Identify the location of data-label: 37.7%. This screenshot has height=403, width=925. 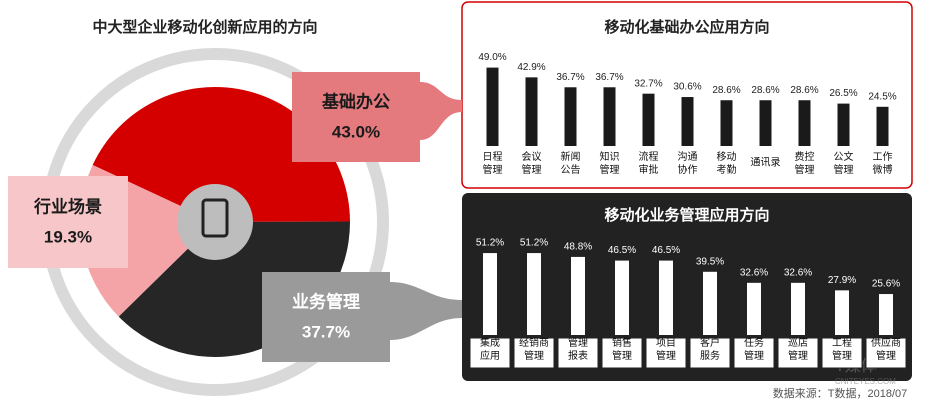
(326, 331).